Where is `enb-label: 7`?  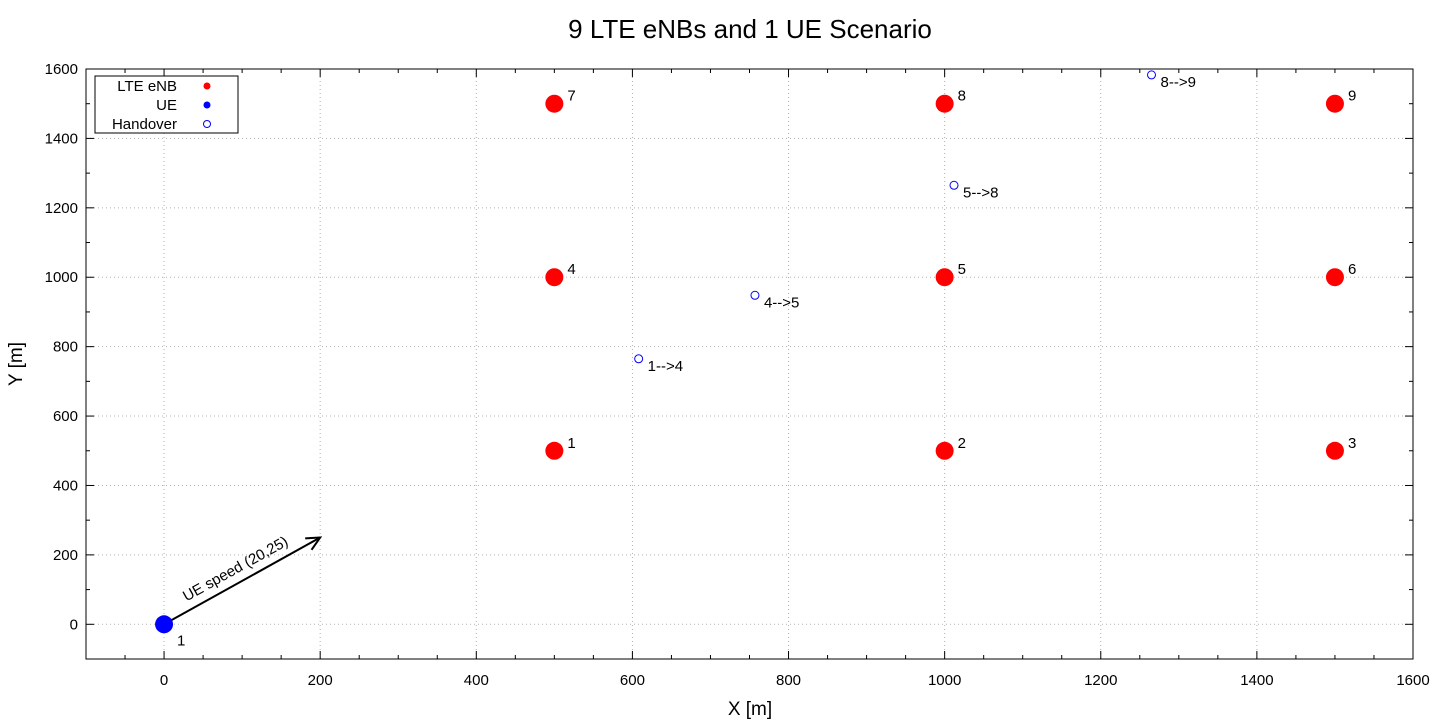
enb-label: 7 is located at coordinates (571, 96).